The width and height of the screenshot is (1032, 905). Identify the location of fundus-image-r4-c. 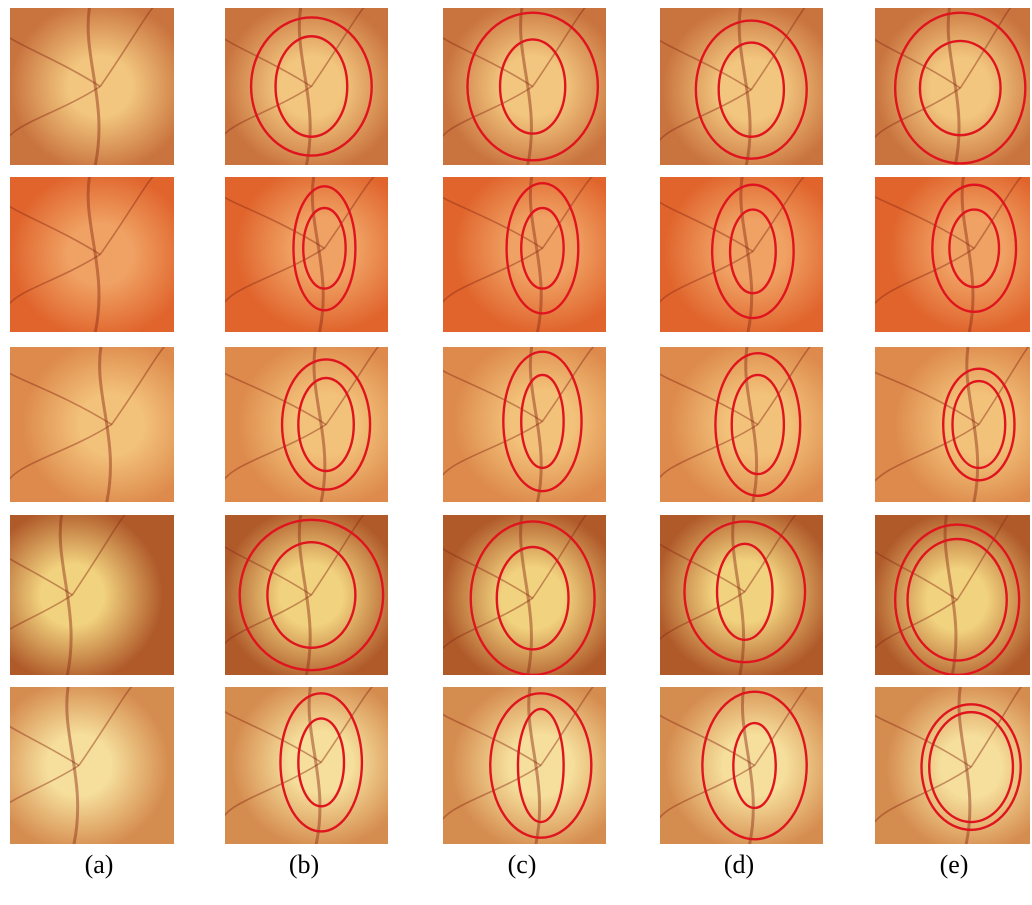
(524, 595).